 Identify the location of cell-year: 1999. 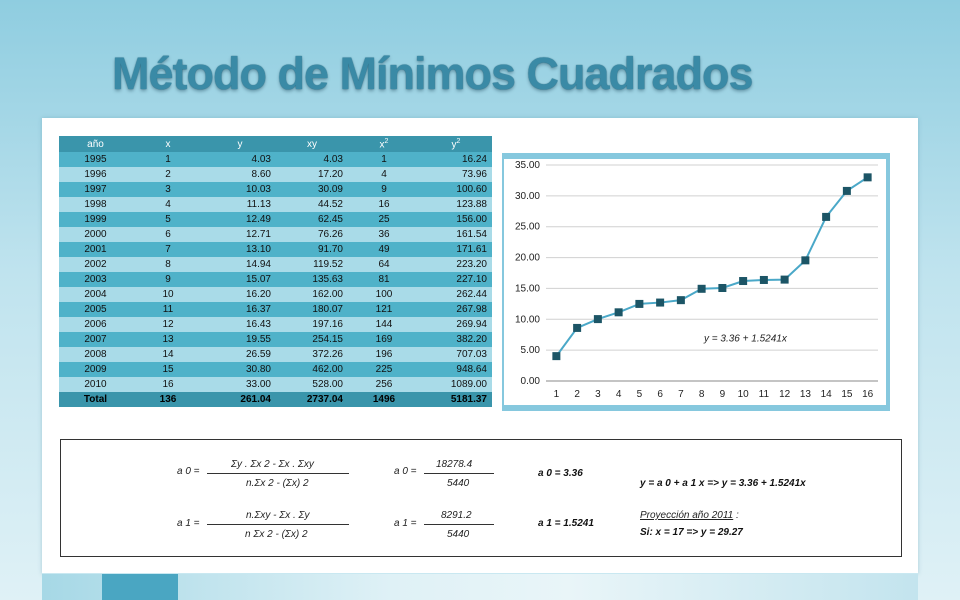
(95, 219).